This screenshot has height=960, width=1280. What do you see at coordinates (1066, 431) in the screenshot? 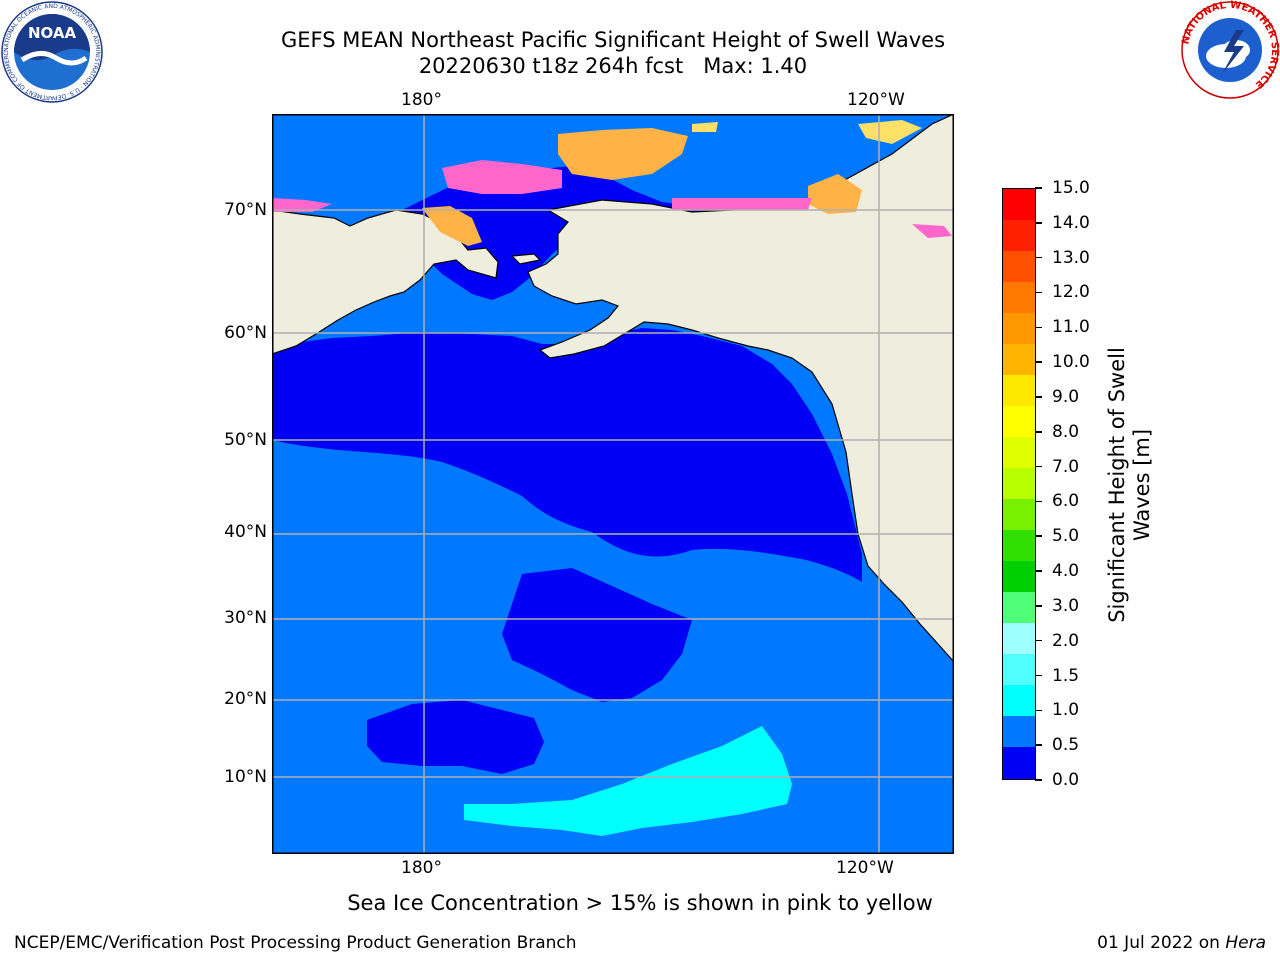
I see `colorbar-tick-label: 8.0` at bounding box center [1066, 431].